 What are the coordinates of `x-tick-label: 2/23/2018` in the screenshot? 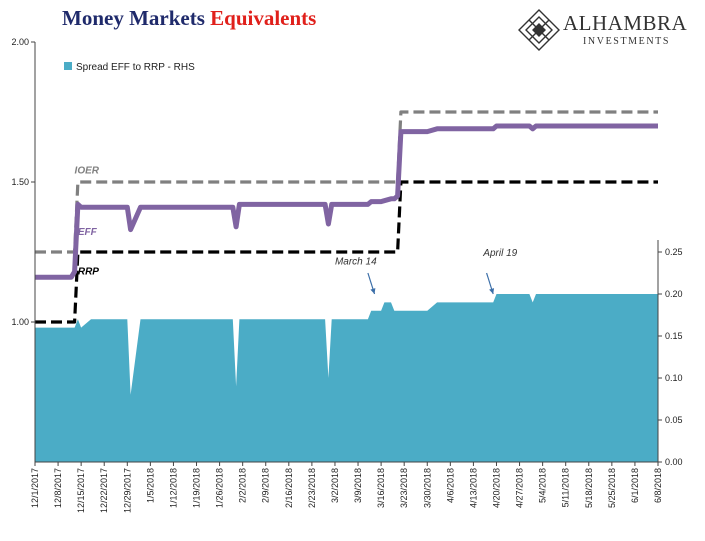 It's located at (312, 488).